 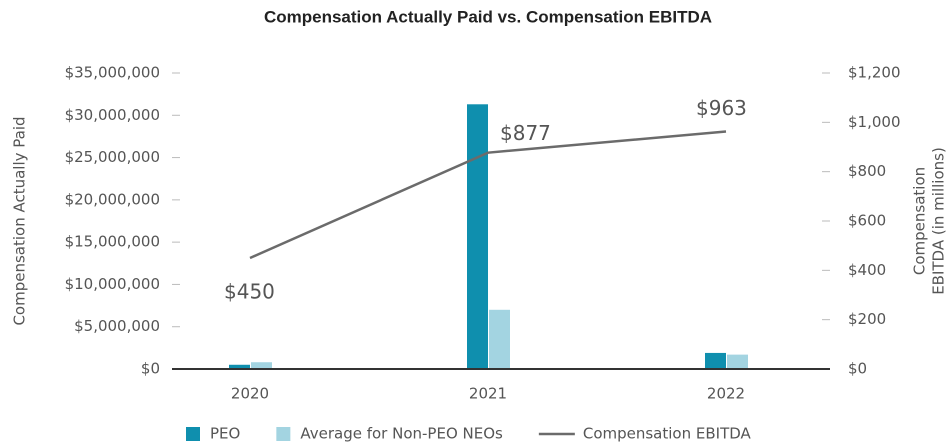 What do you see at coordinates (867, 171) in the screenshot?
I see `y2-tick-label: $800` at bounding box center [867, 171].